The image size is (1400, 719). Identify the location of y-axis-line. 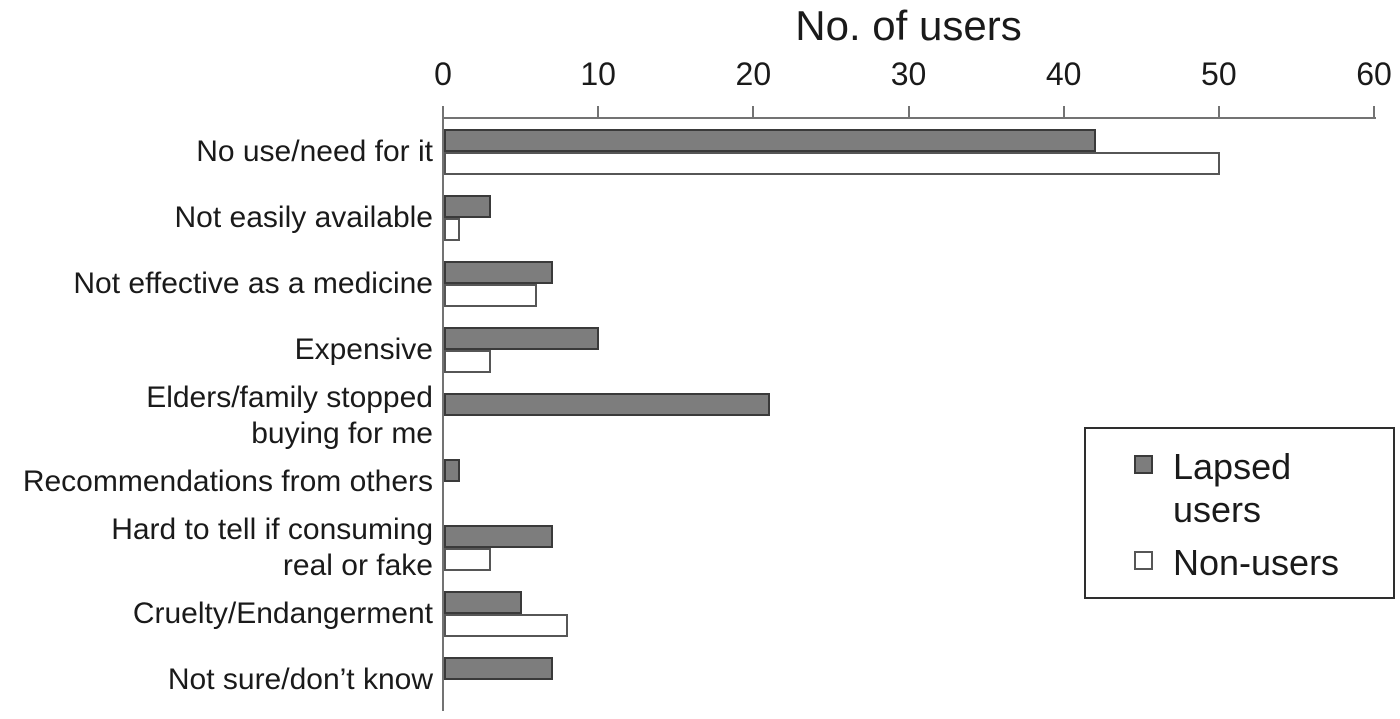
(443, 414).